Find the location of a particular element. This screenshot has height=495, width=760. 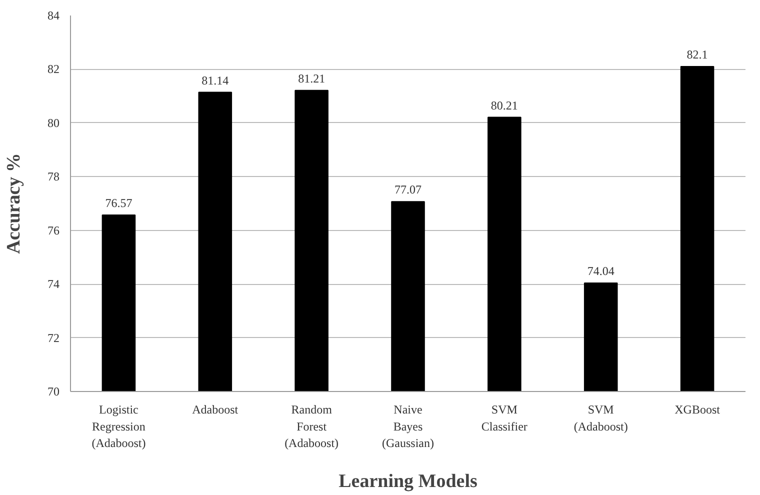

data-label: 74.04 is located at coordinates (600, 271).